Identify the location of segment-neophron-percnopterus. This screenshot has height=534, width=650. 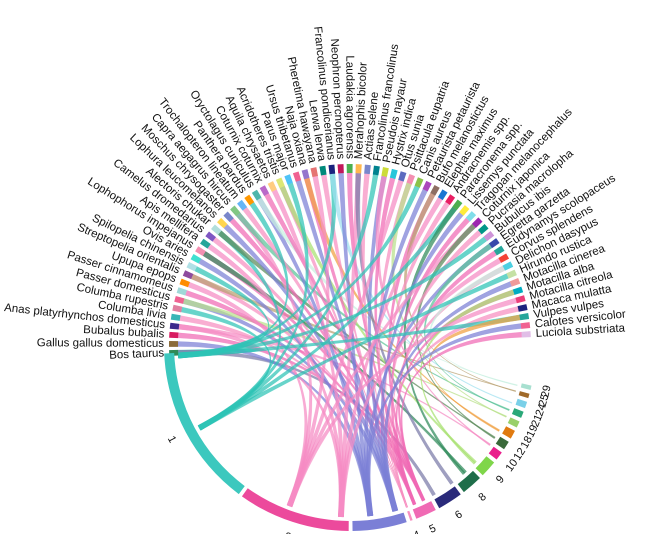
(340, 169).